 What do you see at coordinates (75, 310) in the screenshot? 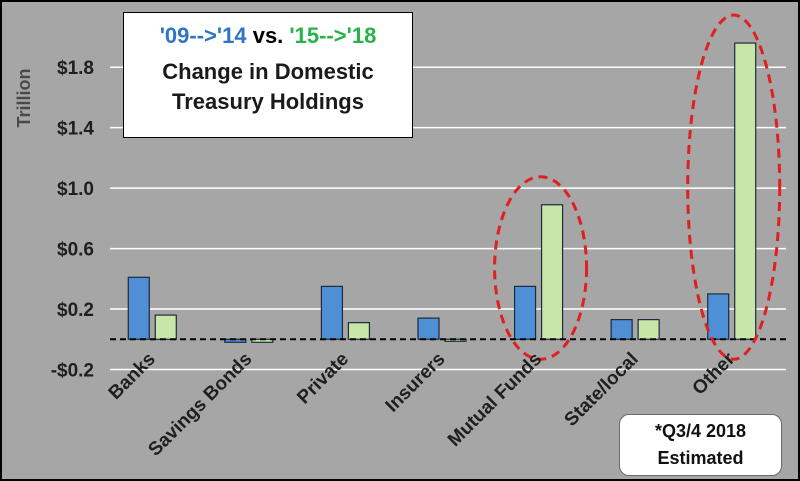
I see `y-tick-label: $0.2` at bounding box center [75, 310].